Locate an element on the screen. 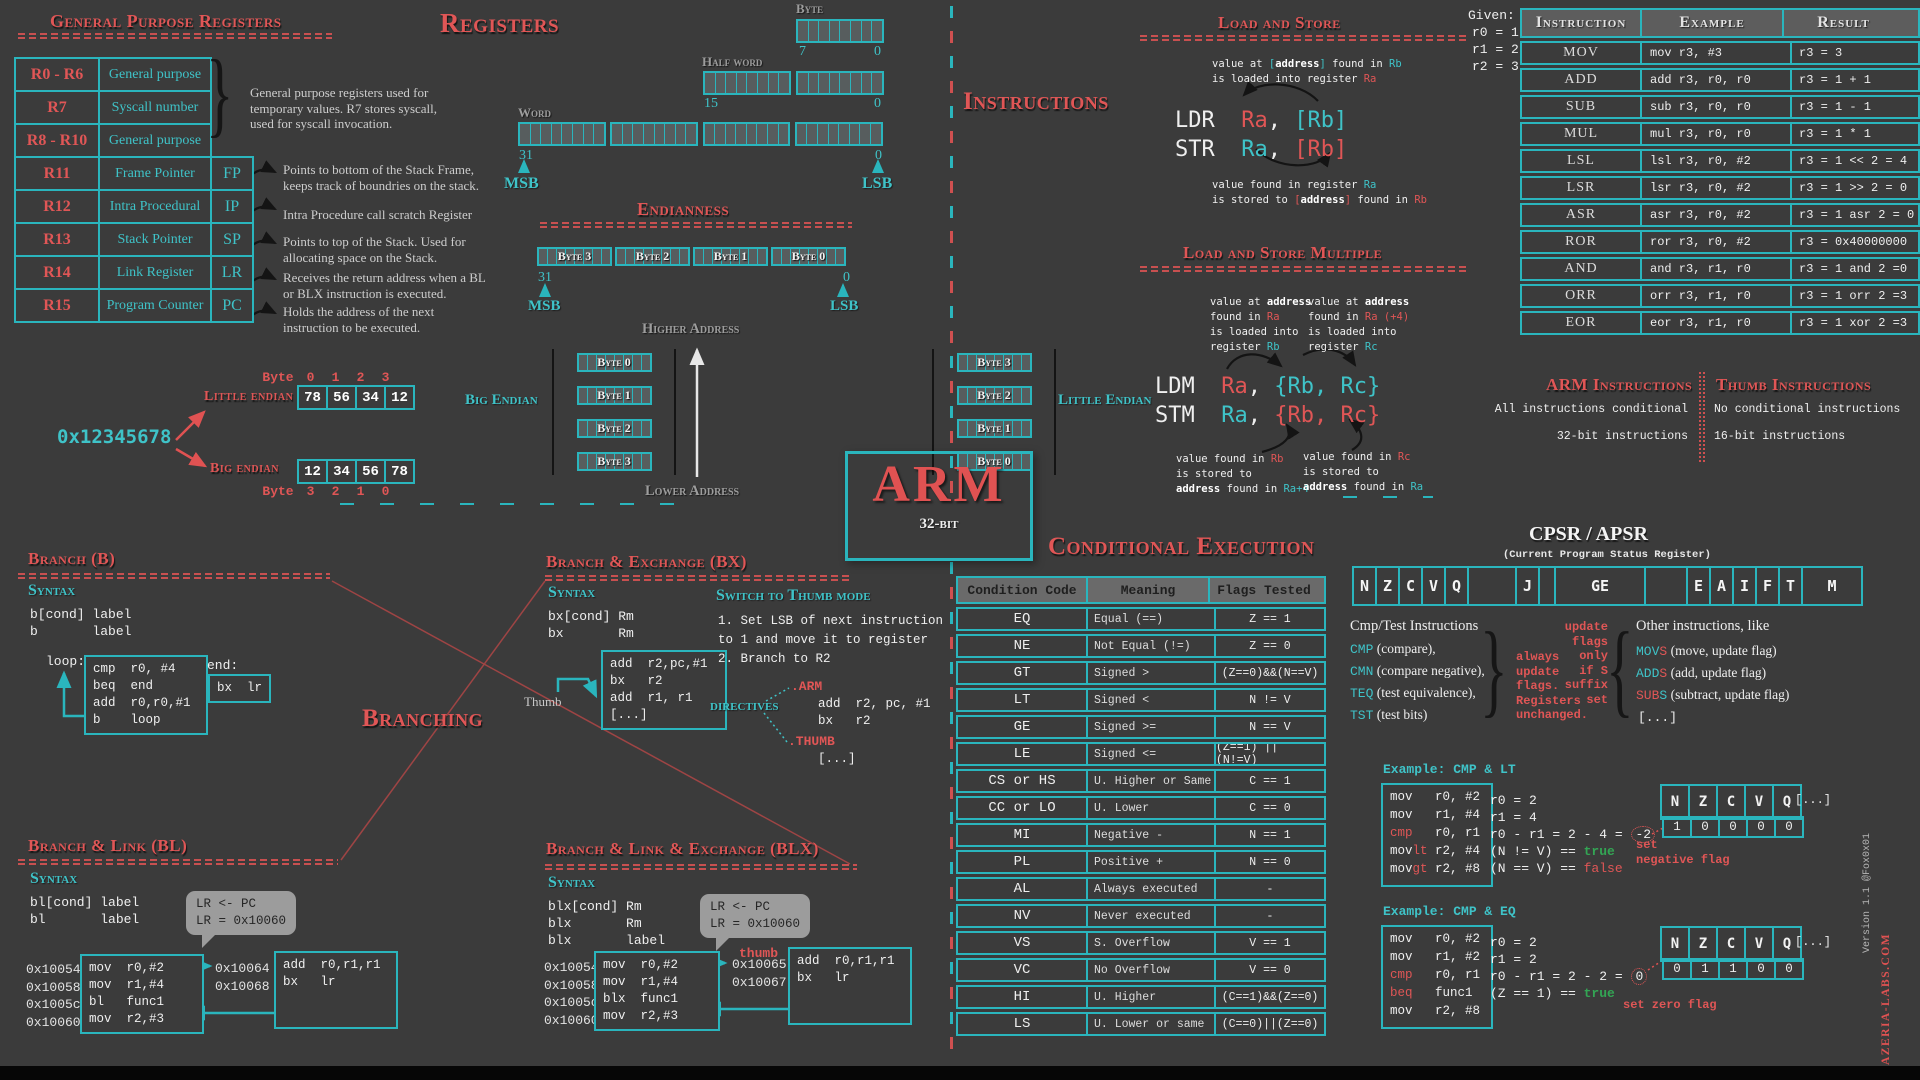 This screenshot has width=1920, height=1080. gpr-description: Program Counter is located at coordinates (155, 305).